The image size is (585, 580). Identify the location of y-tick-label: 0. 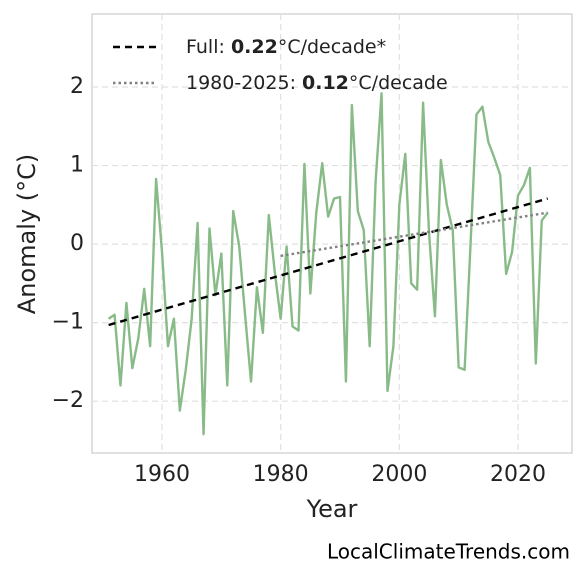
(77, 243).